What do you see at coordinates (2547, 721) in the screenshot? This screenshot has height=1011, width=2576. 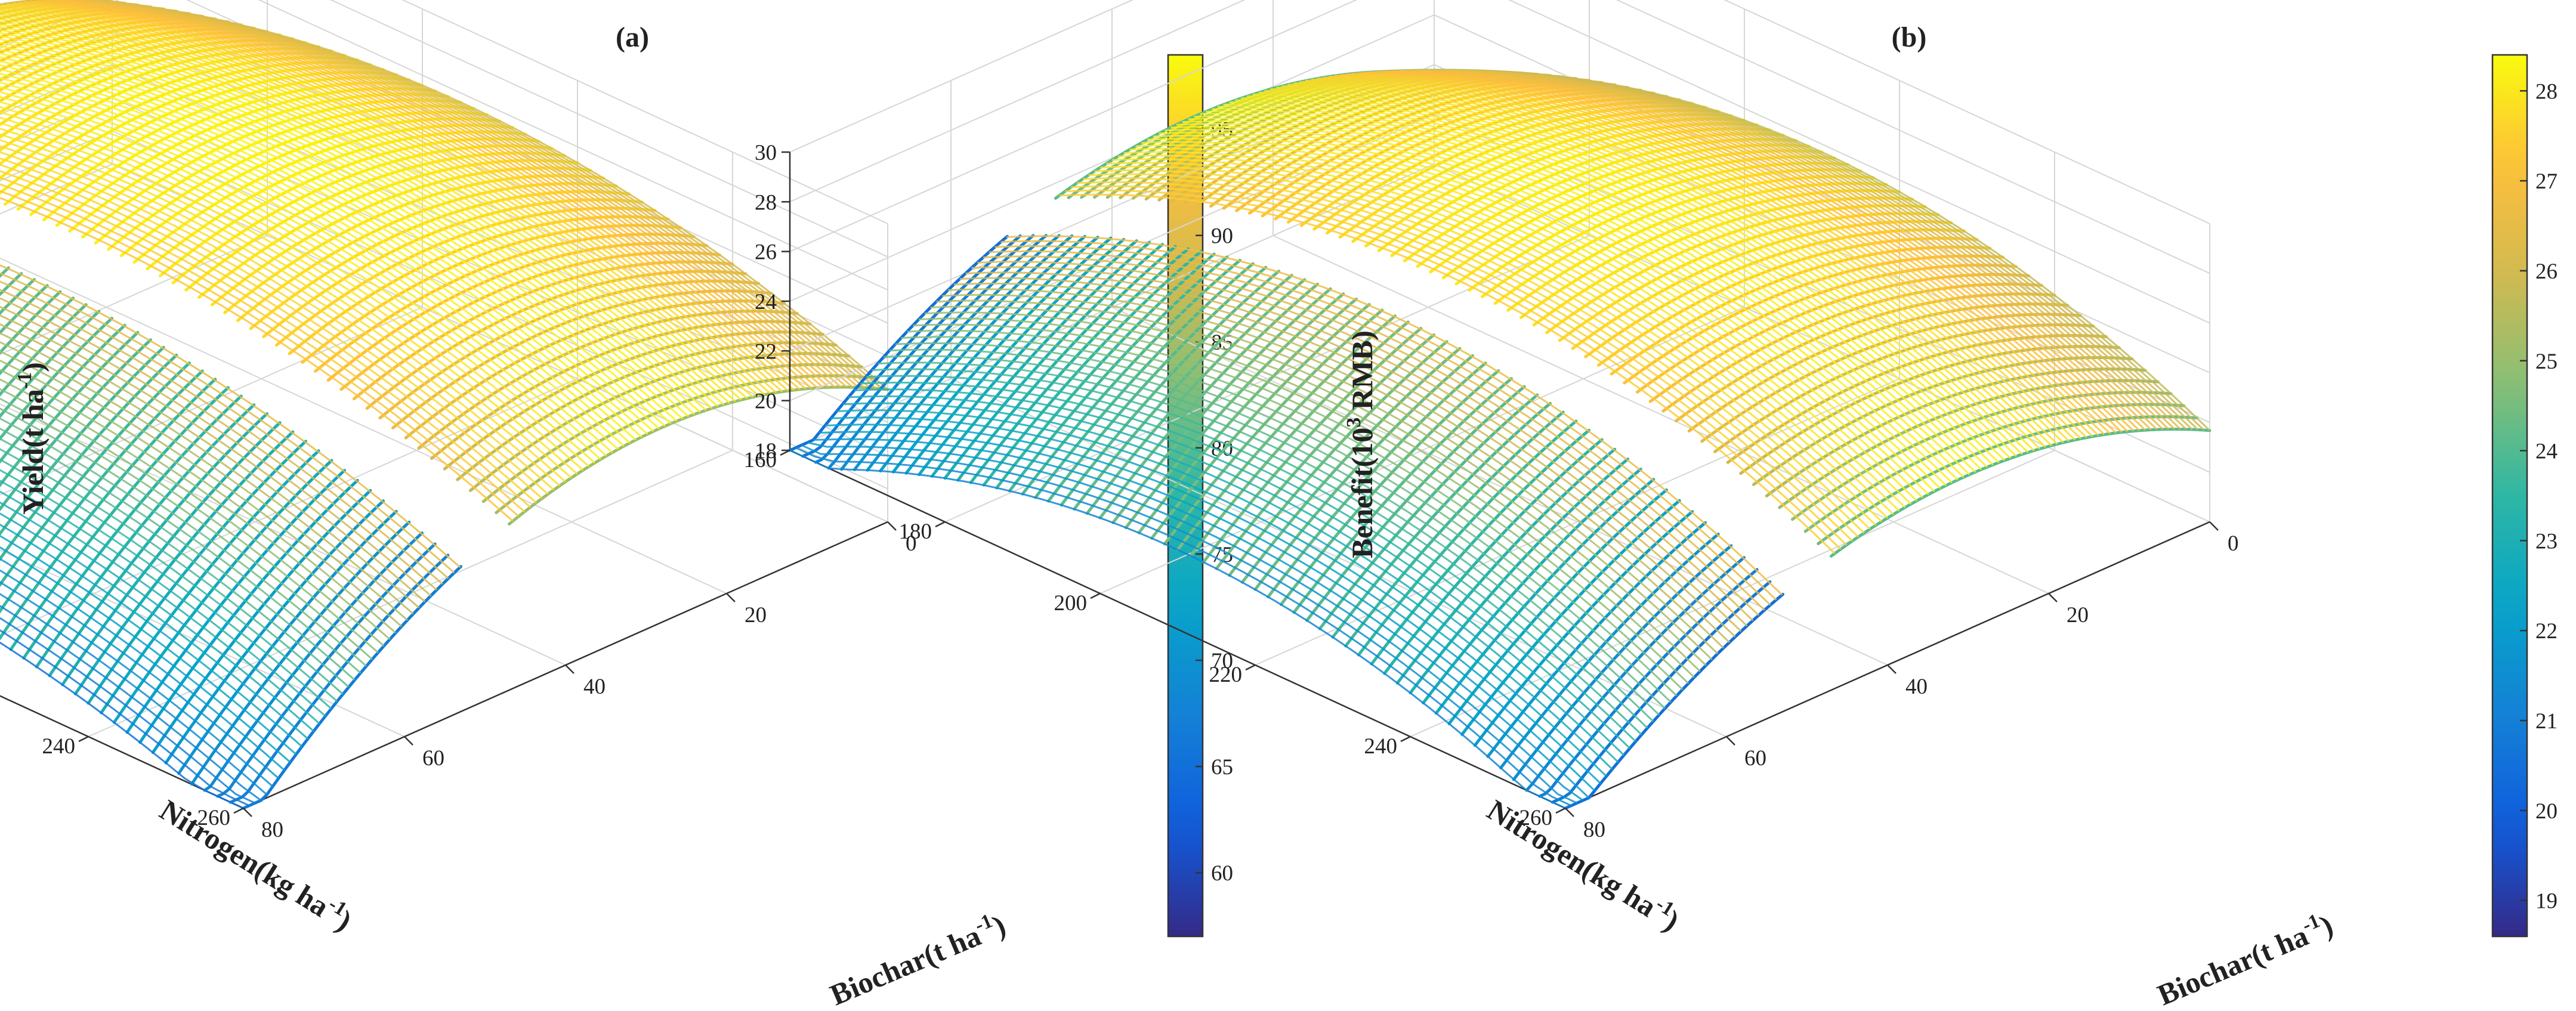 I see `colorbar-tick-label: 21` at bounding box center [2547, 721].